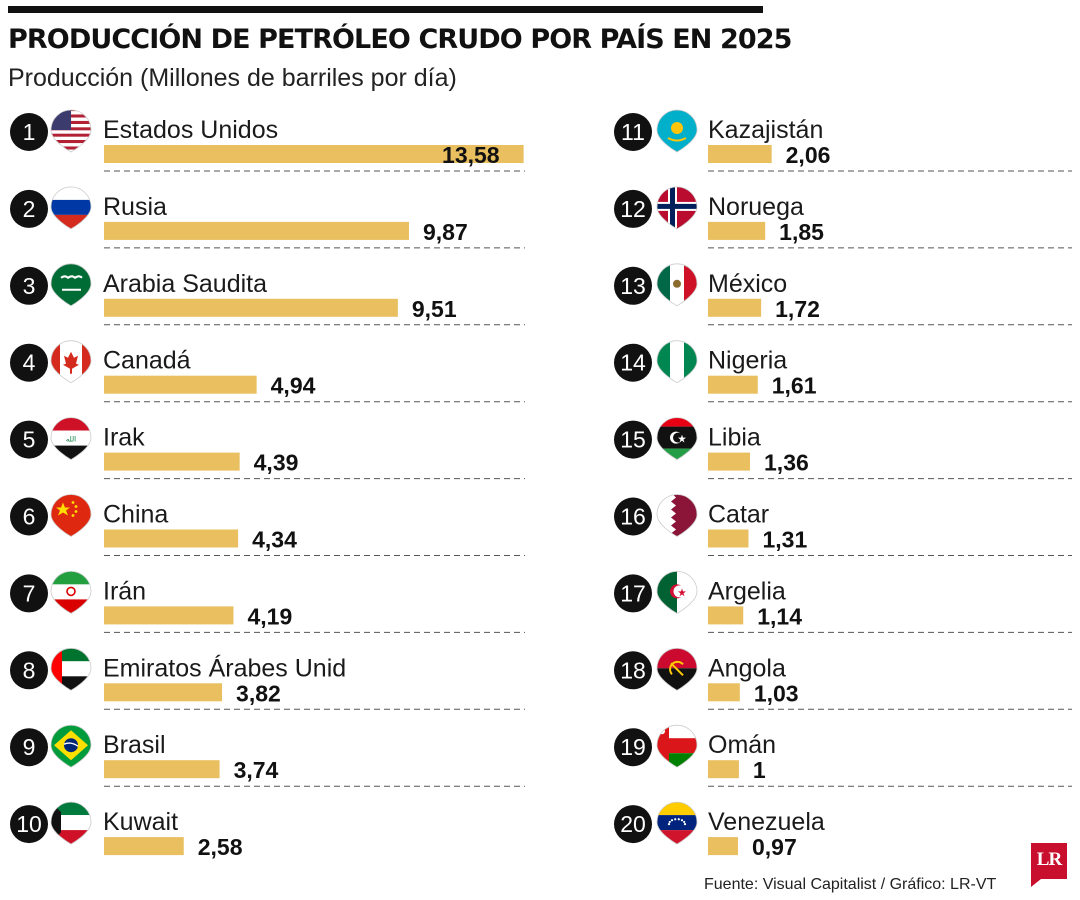 The image size is (1080, 900). Describe the element at coordinates (29, 286) in the screenshot. I see `rank-number: 3` at that location.